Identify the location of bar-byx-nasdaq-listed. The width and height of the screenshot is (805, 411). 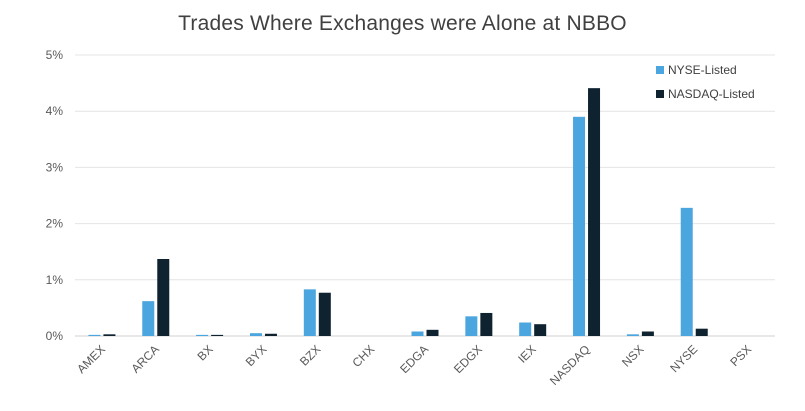
(270, 334).